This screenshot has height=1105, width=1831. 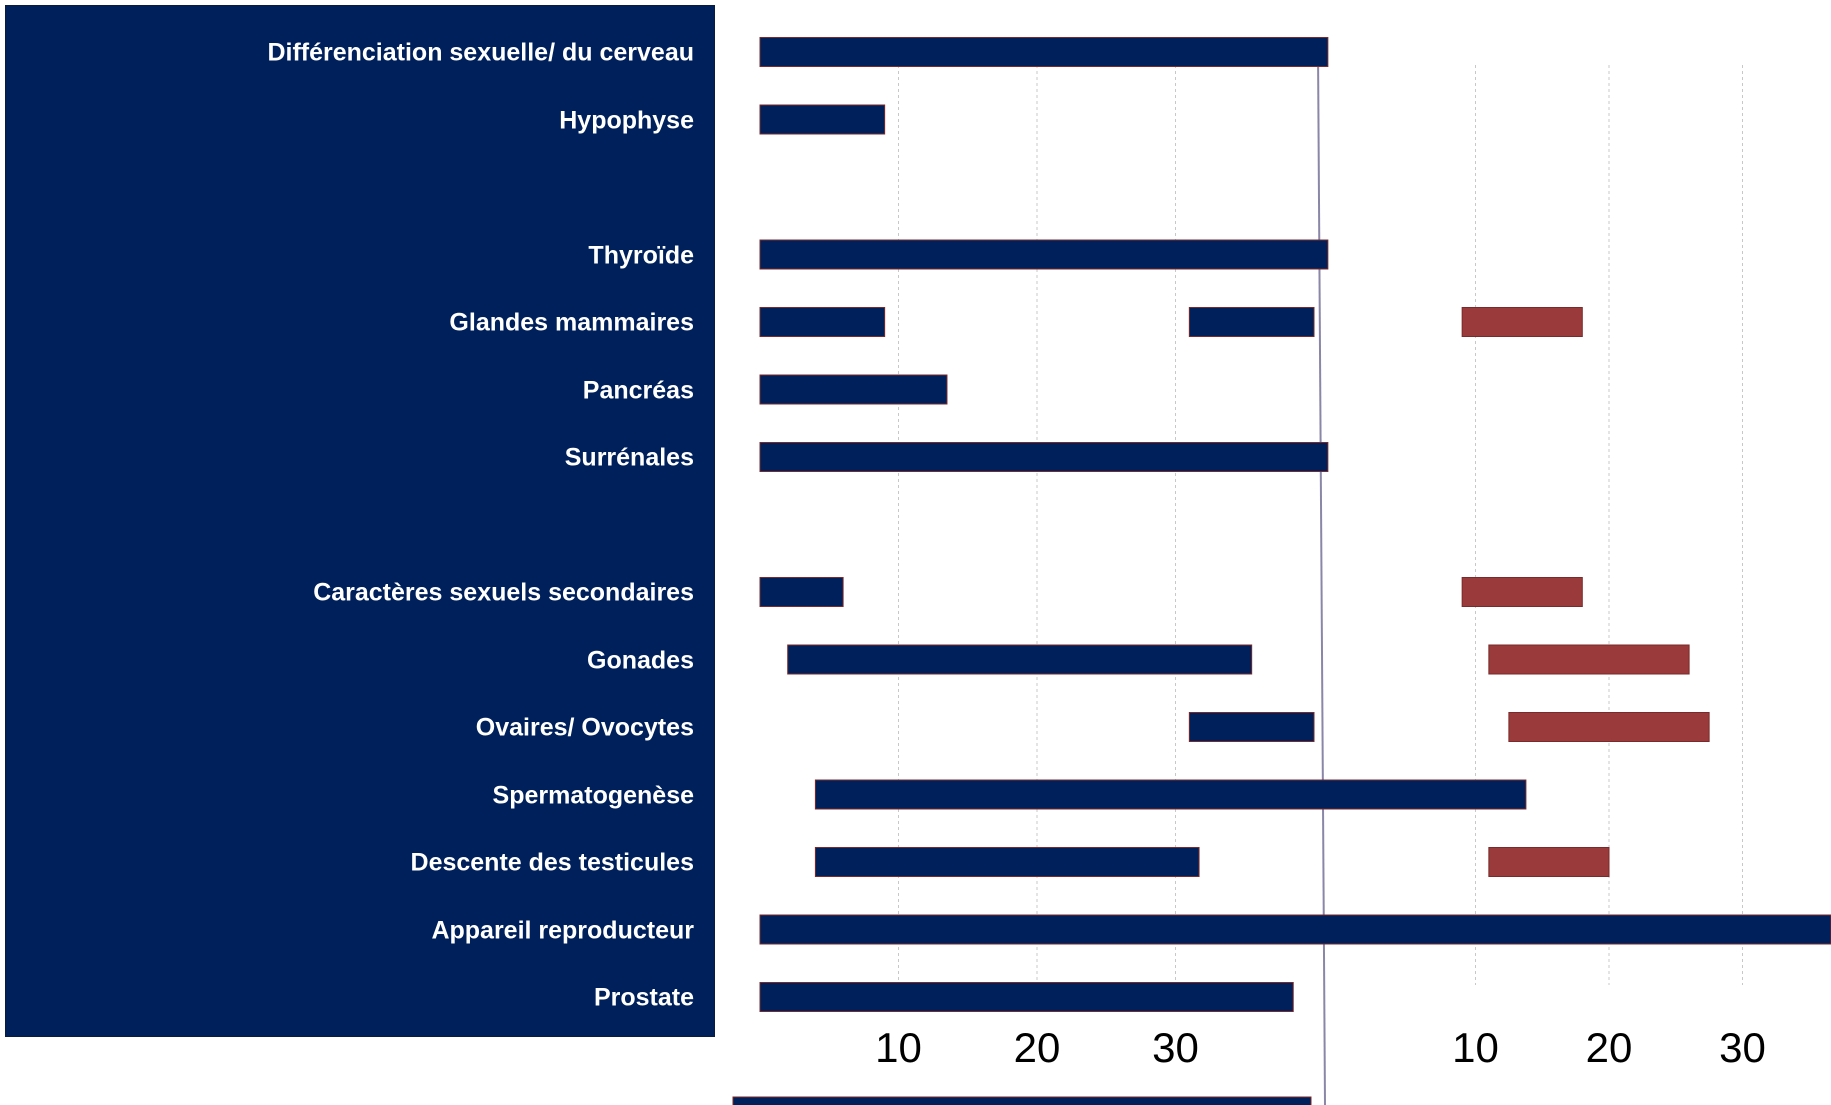 I want to click on category-label: Descente des testicules, so click(x=552, y=862).